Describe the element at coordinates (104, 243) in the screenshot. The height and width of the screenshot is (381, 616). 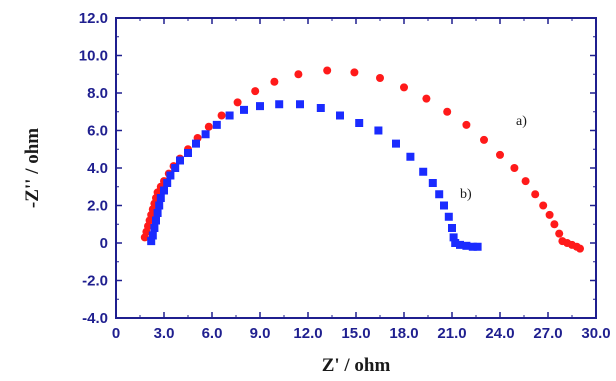
I see `y-tick-label: 0` at that location.